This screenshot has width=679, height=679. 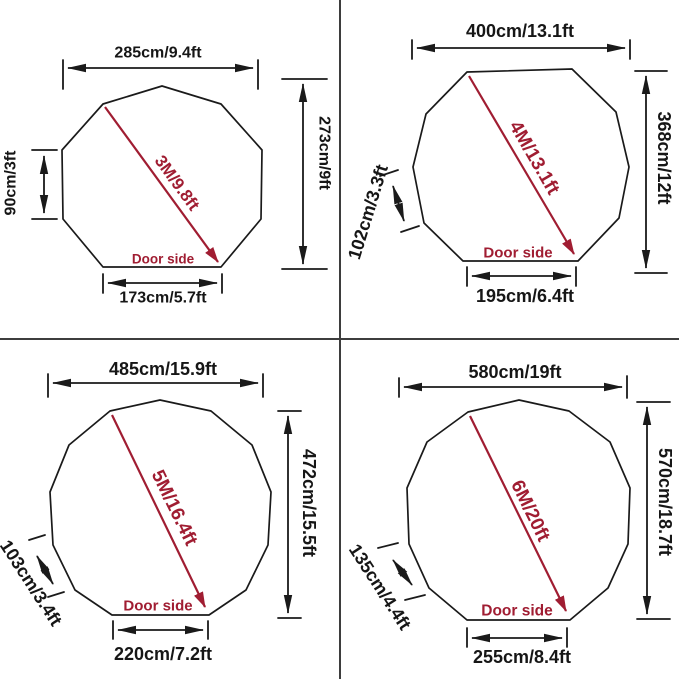 What do you see at coordinates (163, 298) in the screenshot?
I see `bottom-width-label: 173cm/5.7ft` at bounding box center [163, 298].